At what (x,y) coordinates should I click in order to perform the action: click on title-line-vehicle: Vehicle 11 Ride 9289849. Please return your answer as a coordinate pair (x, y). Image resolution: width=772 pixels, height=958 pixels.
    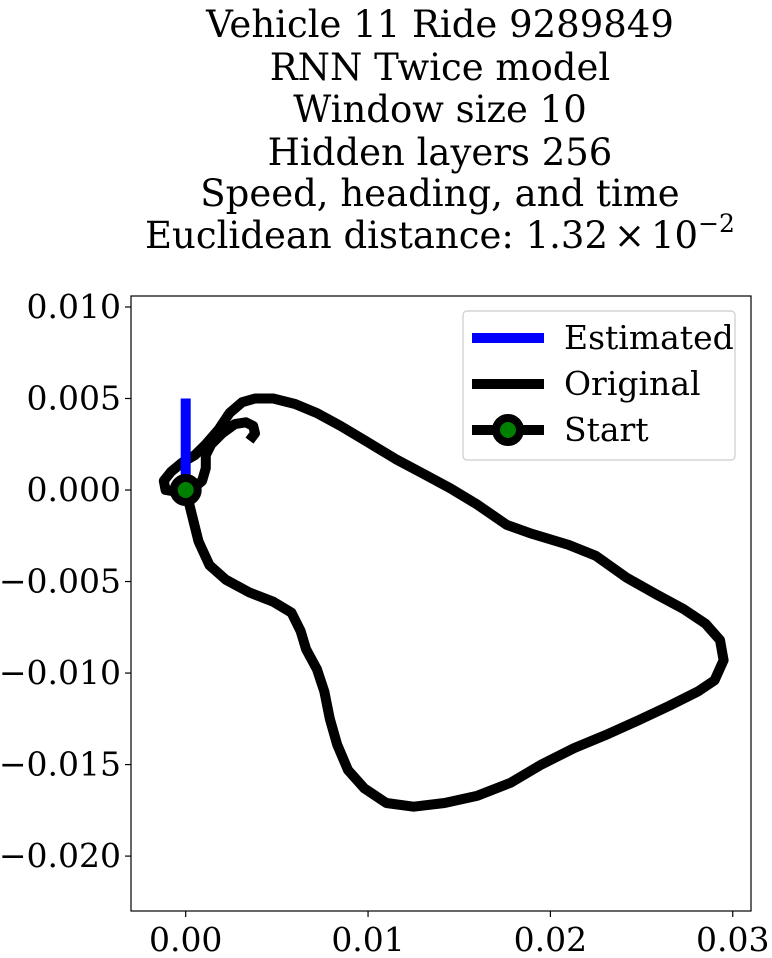
    Looking at the image, I should click on (439, 24).